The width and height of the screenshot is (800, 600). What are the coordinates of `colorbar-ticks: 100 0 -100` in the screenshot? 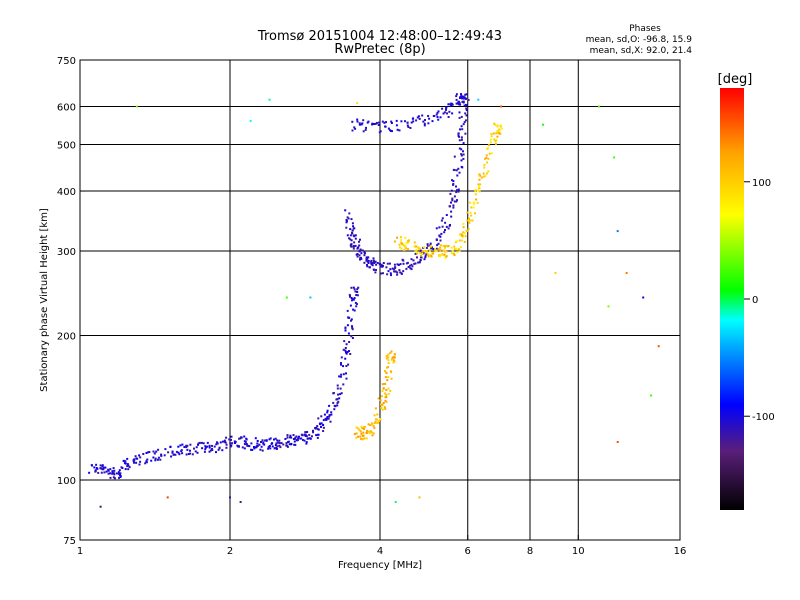 It's located at (759, 300).